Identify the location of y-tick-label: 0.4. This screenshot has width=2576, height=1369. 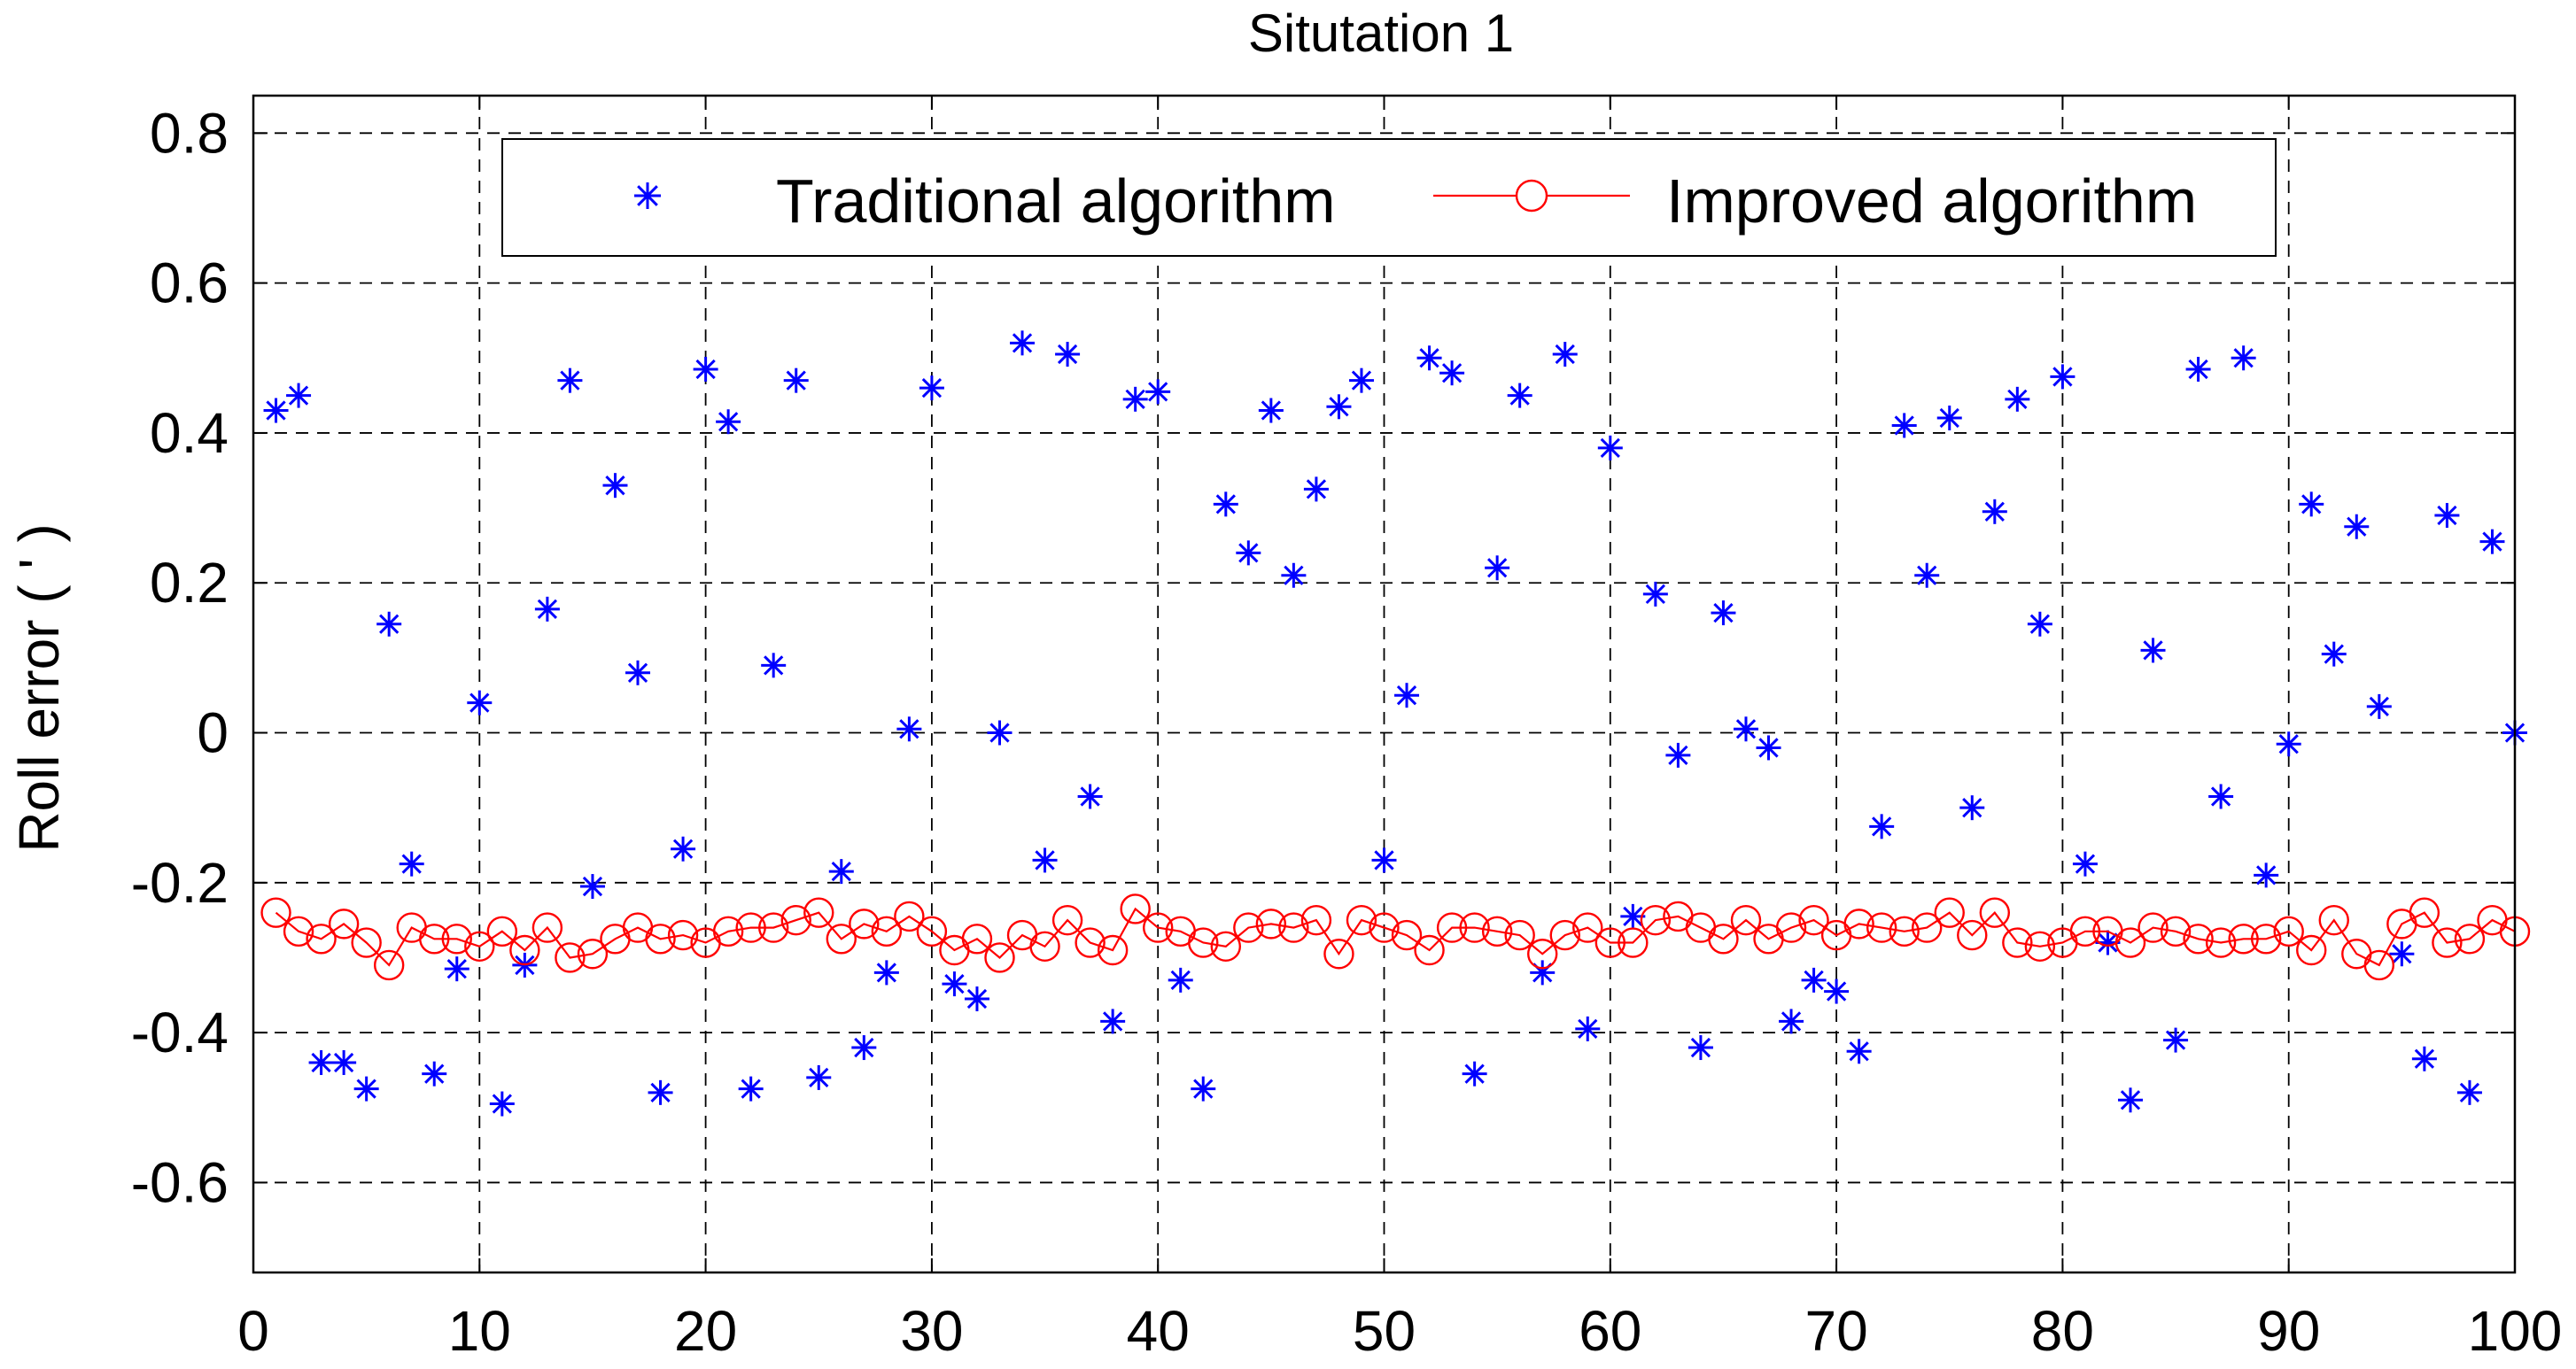
(189, 433).